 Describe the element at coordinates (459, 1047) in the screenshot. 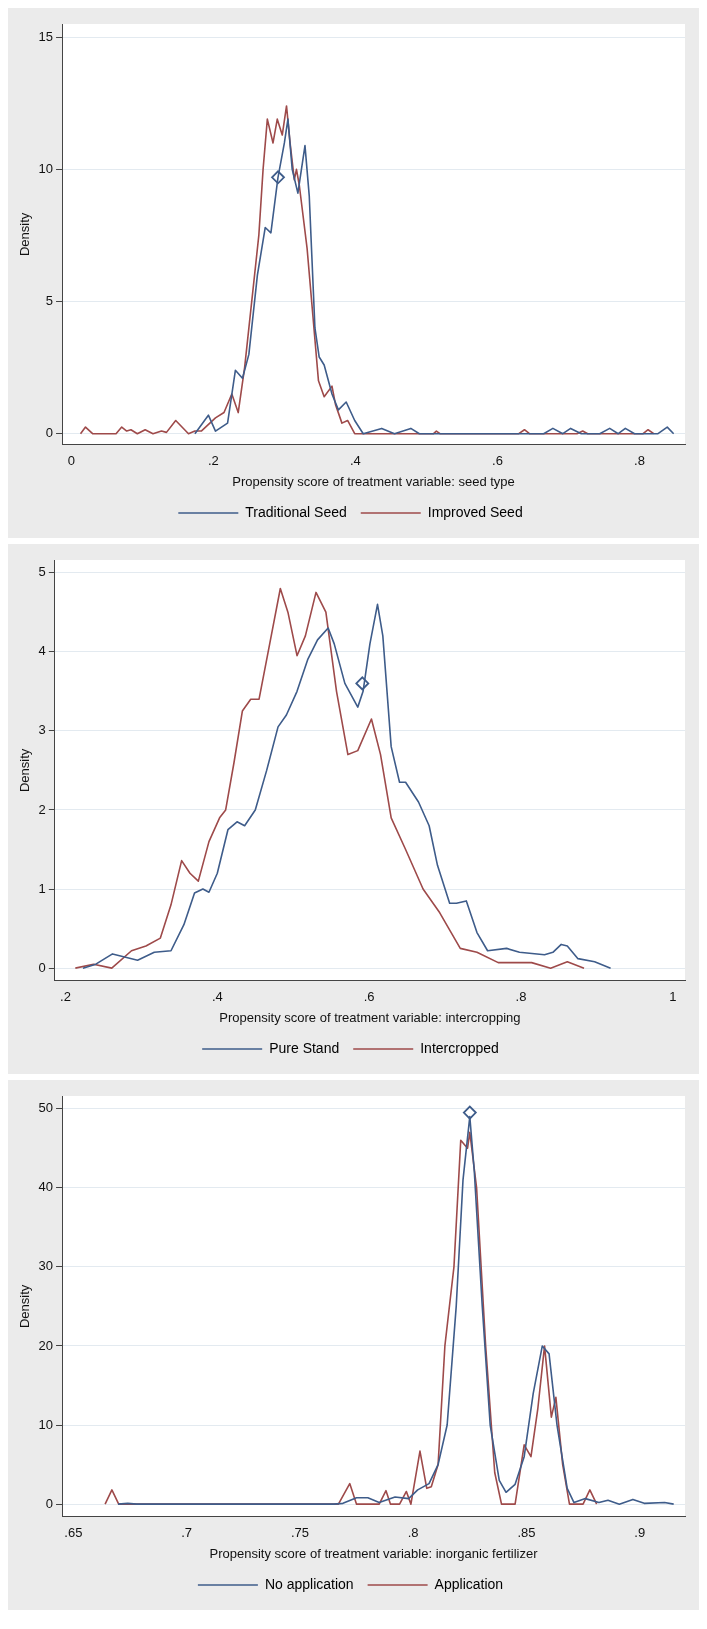

I see `legend-label: Intercropped` at that location.